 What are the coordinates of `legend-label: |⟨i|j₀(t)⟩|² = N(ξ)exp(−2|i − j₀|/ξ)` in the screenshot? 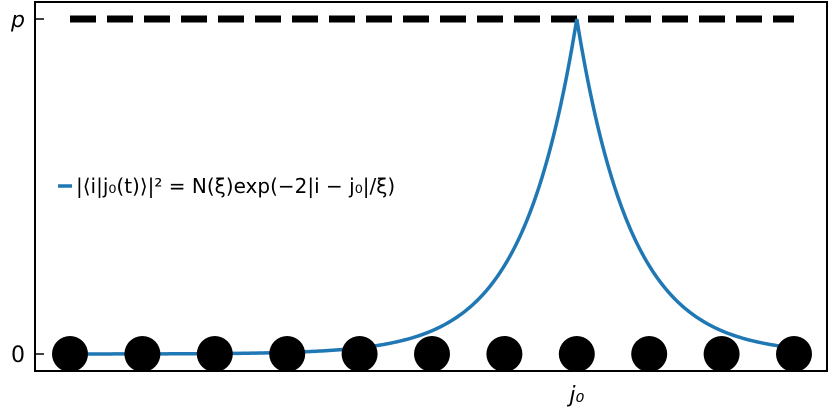 It's located at (235, 186).